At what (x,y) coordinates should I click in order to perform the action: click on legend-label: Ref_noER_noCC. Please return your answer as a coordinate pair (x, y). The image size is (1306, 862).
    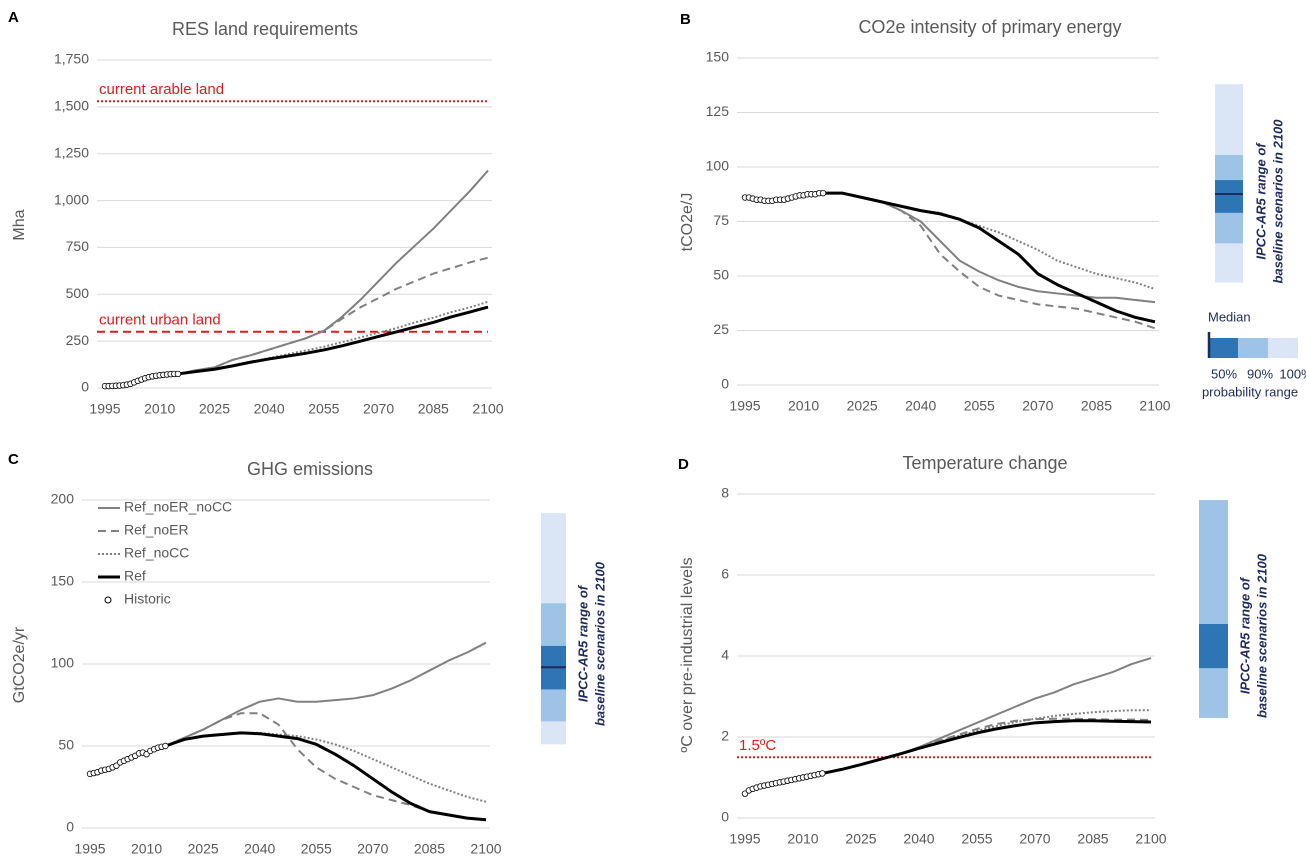
    Looking at the image, I should click on (178, 507).